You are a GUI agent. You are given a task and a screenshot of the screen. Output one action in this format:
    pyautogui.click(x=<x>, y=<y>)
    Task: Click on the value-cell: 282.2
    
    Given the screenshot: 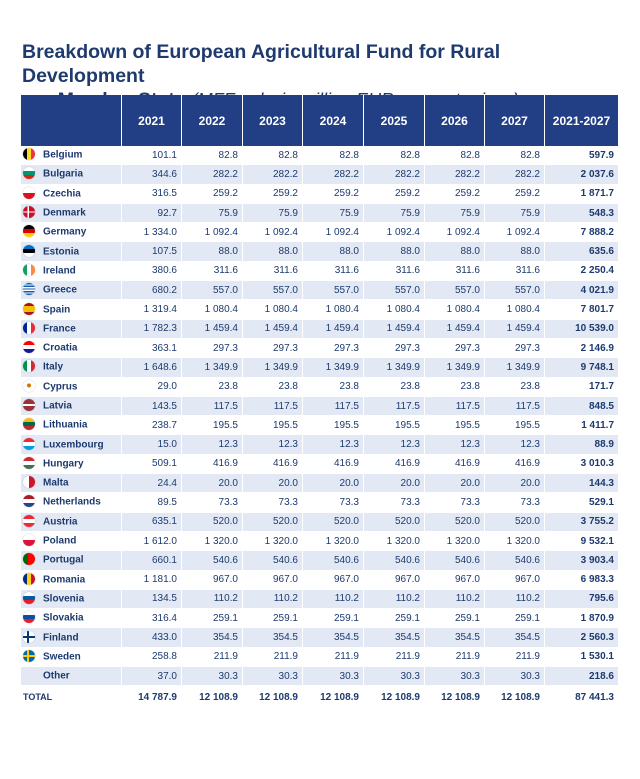 What is the action you would take?
    pyautogui.click(x=212, y=175)
    